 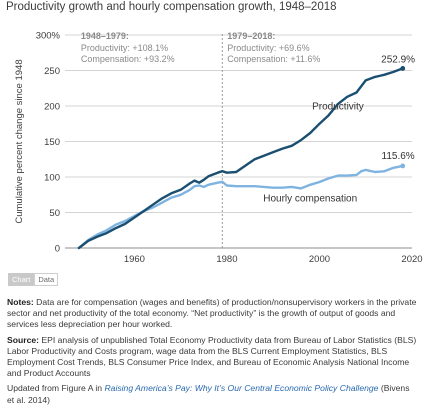 I want to click on period-heading: 1948–1979:, so click(x=105, y=36).